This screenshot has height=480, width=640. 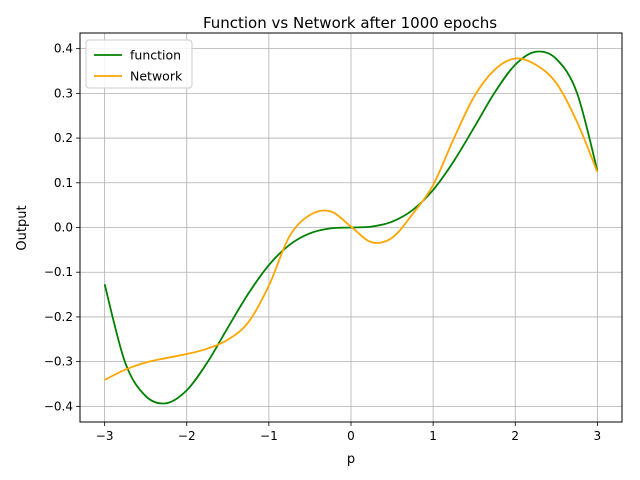 I want to click on x-tick-label: −1, so click(x=269, y=436).